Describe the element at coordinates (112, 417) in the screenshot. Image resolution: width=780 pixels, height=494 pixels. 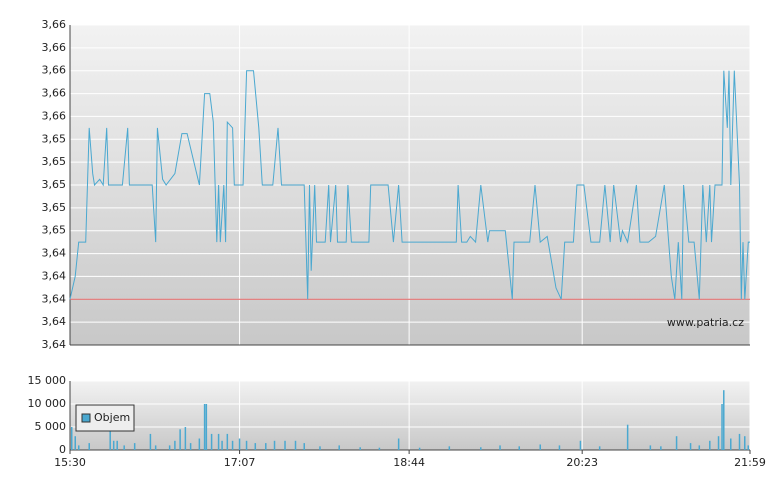
I see `legend-label: Objem` at that location.